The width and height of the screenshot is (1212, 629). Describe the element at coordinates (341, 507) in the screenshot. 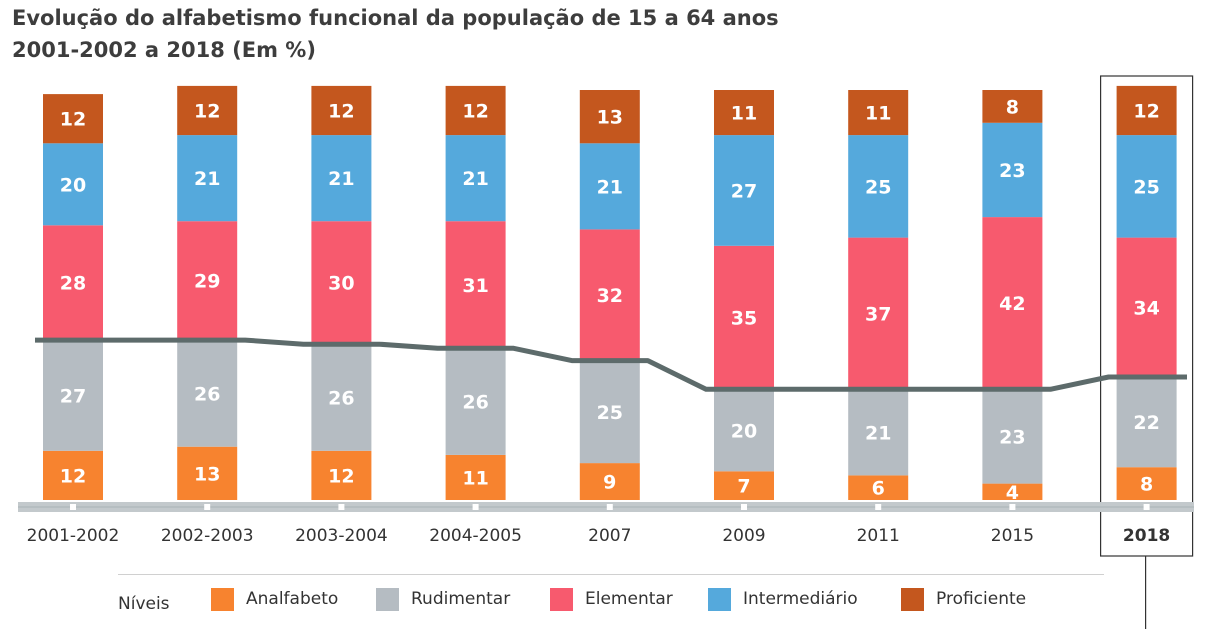

I see `x-tick-marker-2003-2004` at that location.